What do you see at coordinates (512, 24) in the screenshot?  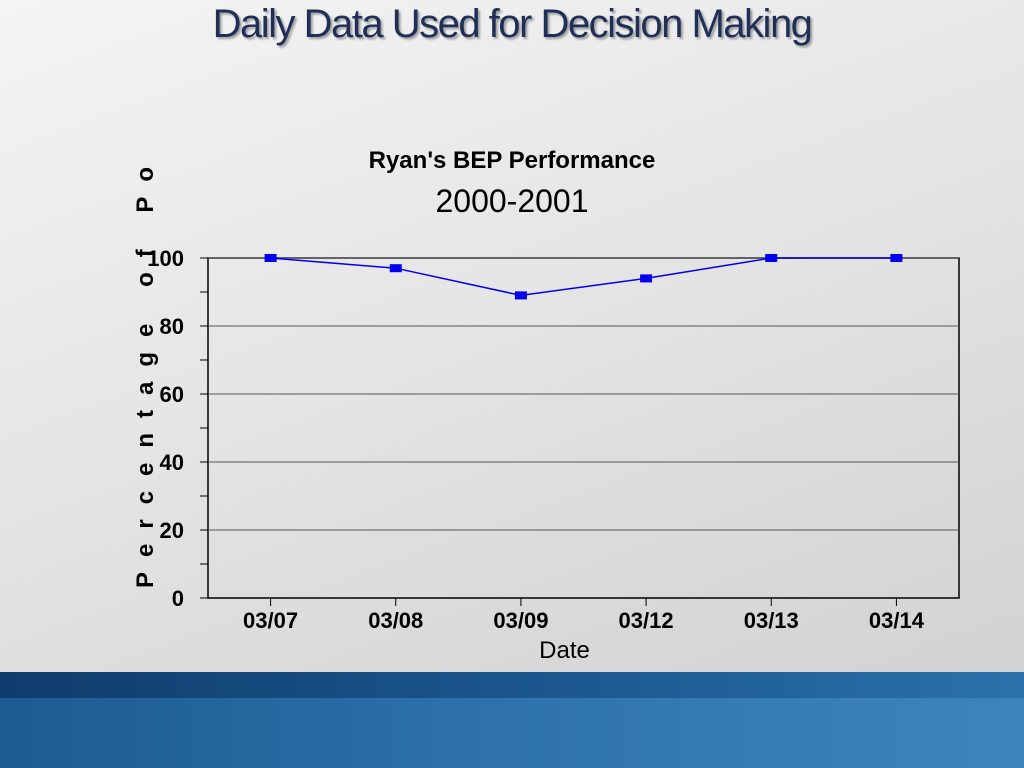 I see `slide-title: Daily Data Used for Decision Making` at bounding box center [512, 24].